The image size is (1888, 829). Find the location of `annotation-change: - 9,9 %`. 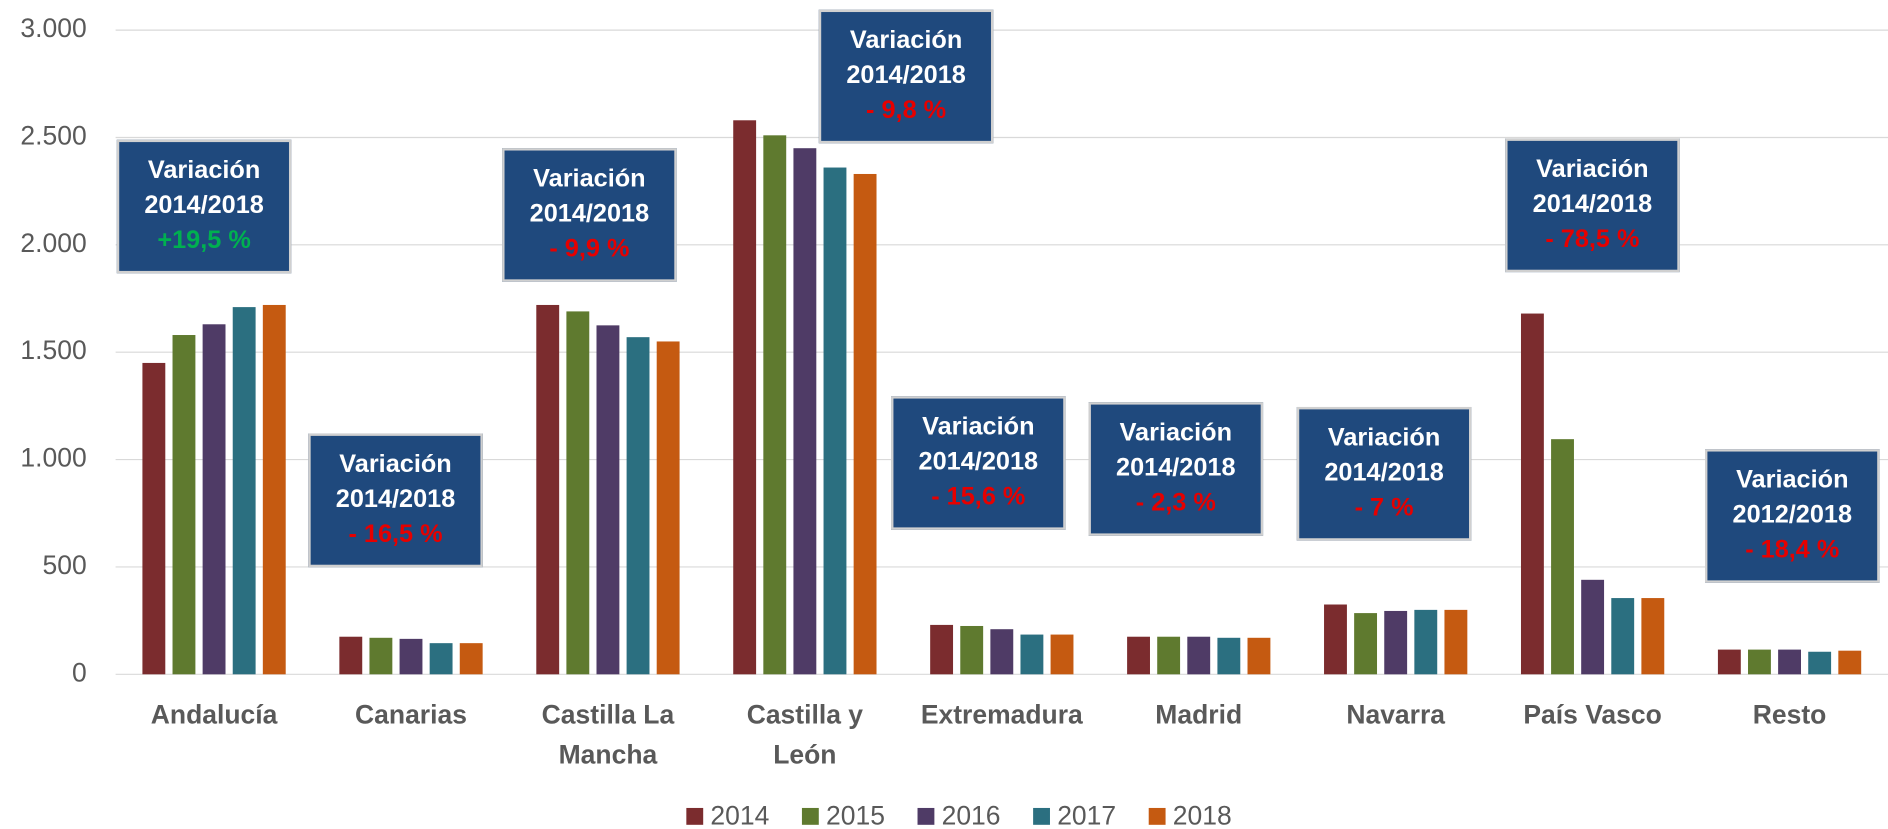

annotation-change: - 9,9 % is located at coordinates (589, 248).